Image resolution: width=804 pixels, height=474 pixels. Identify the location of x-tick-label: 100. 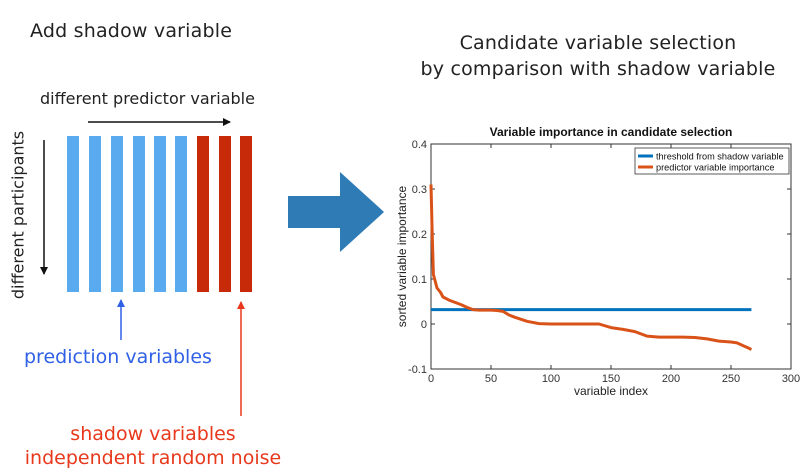
(551, 379).